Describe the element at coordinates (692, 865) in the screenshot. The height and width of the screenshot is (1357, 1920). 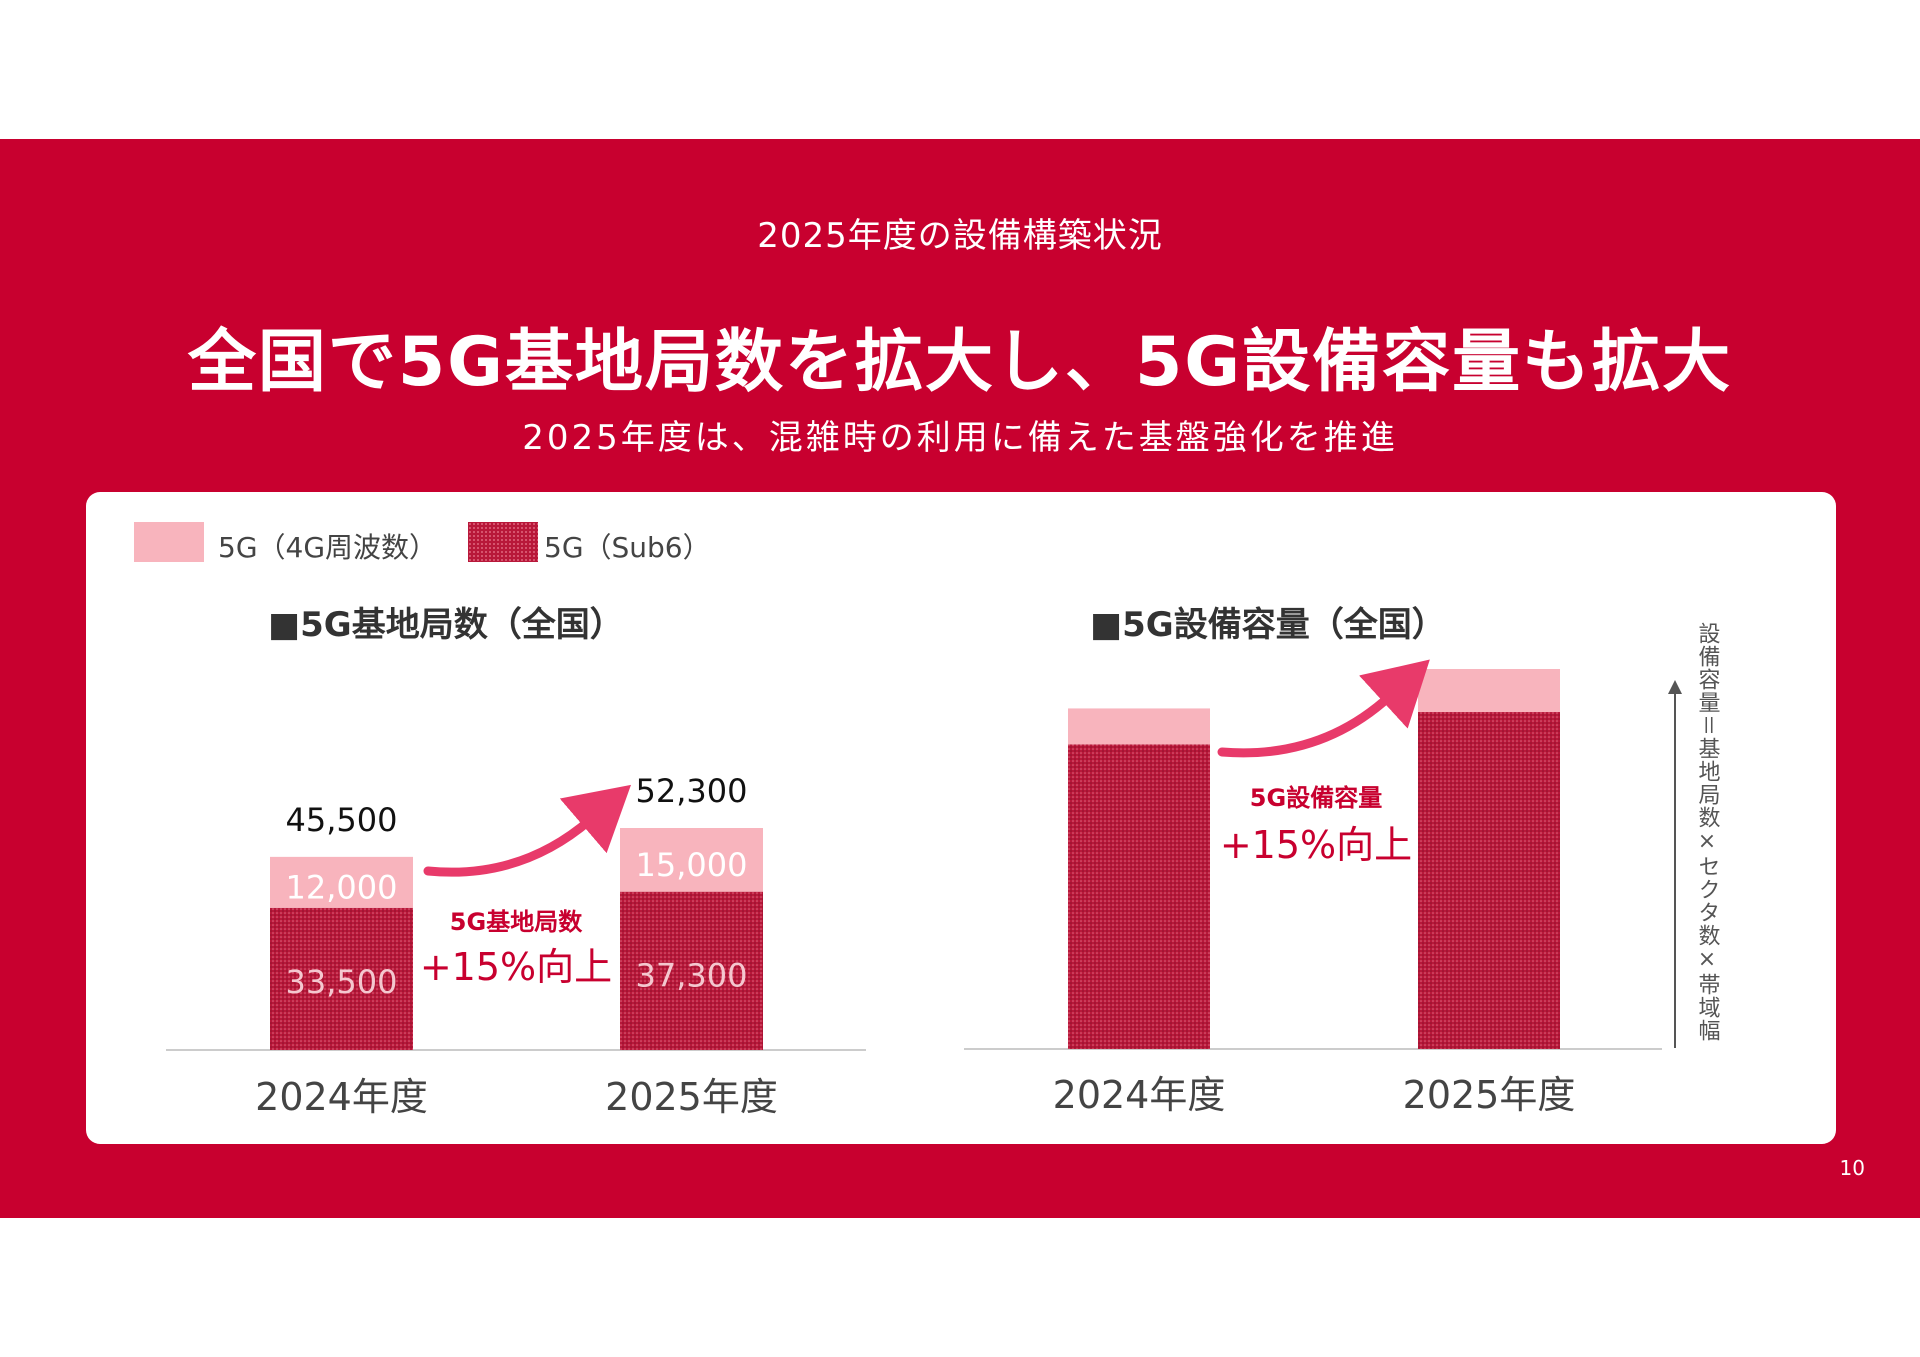
I see `bar-4g-band-label-2: 15,000` at that location.